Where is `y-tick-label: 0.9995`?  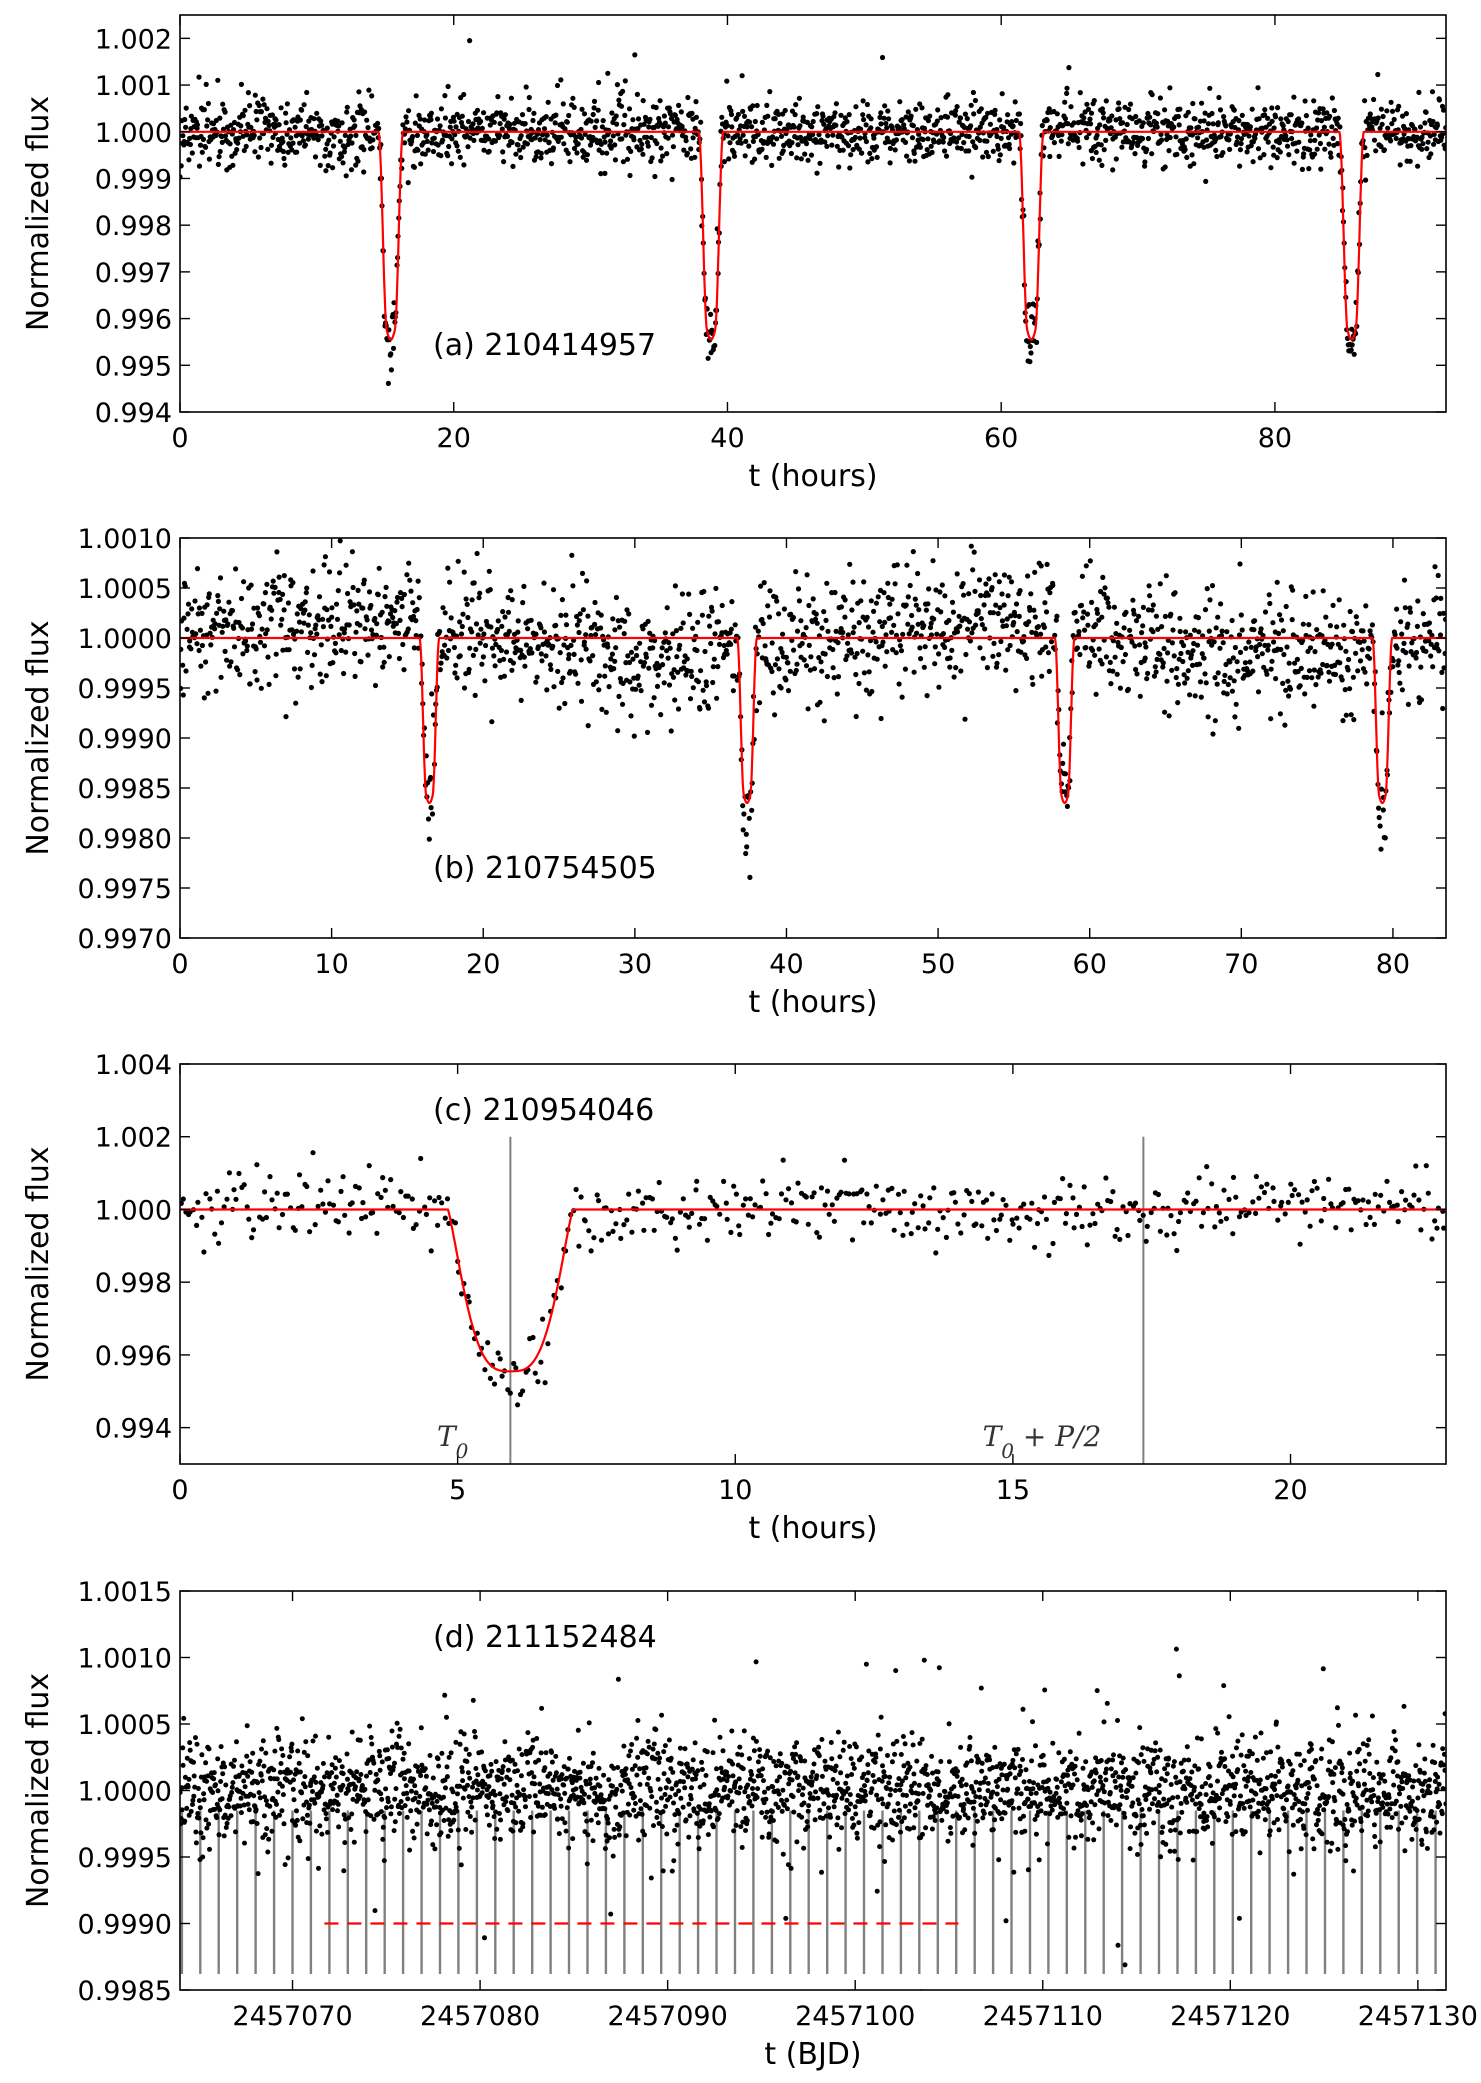 y-tick-label: 0.9995 is located at coordinates (125, 689).